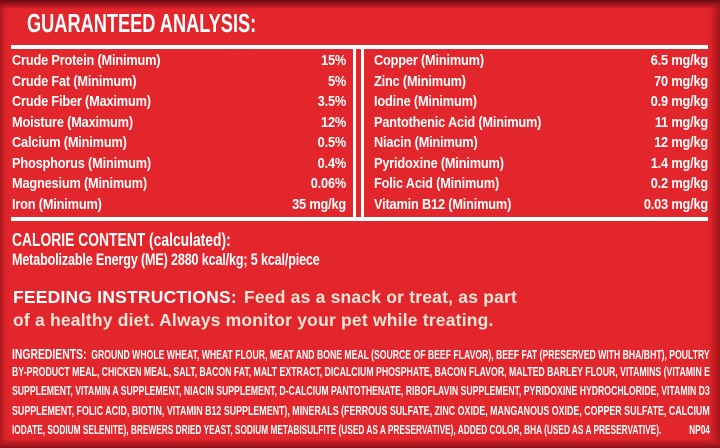  What do you see at coordinates (420, 81) in the screenshot?
I see `nutrient-label: Zinc (Minimum)` at bounding box center [420, 81].